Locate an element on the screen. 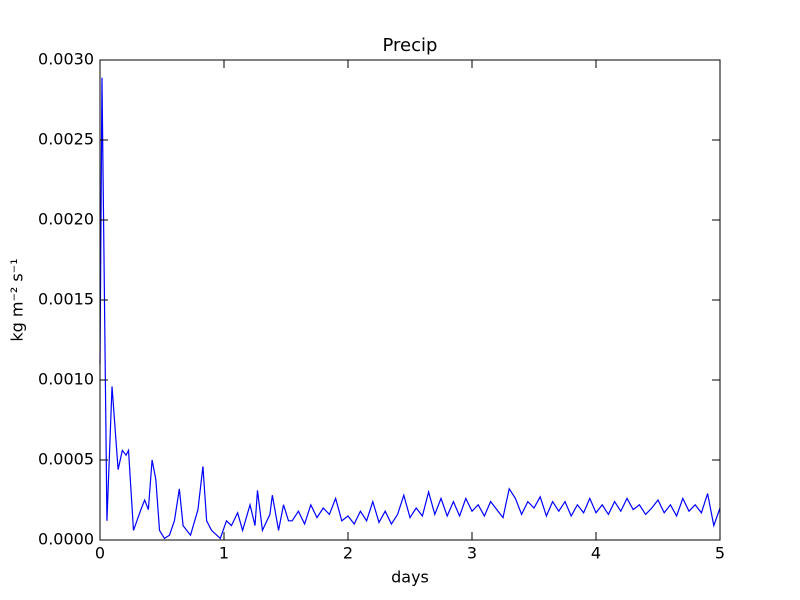  y-axis-label: kg m⁻² s⁻¹ is located at coordinates (17, 299).